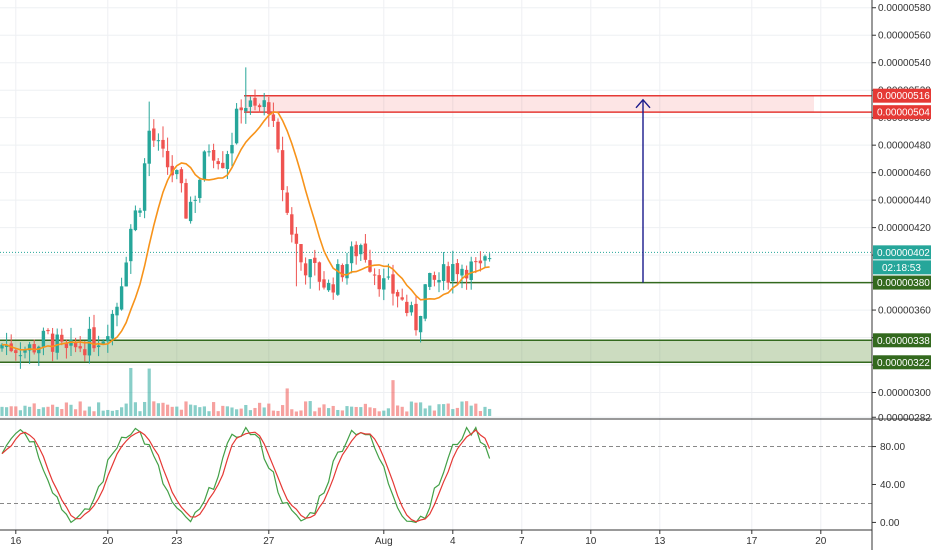 The image size is (932, 555). I want to click on stoch-k-line, so click(246, 475).